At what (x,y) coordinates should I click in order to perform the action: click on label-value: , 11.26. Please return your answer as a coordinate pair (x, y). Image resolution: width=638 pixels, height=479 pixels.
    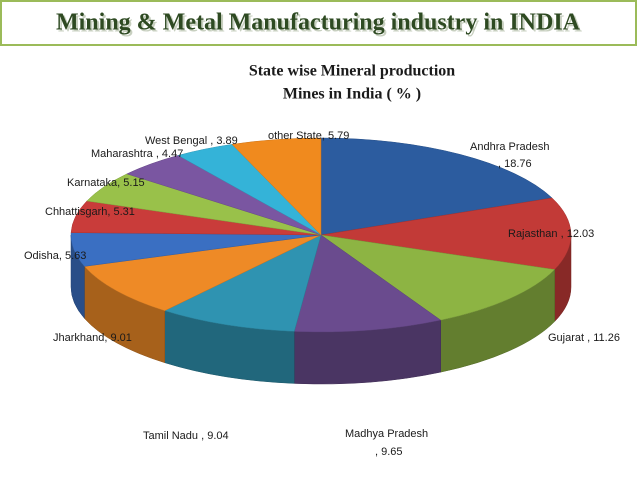
    Looking at the image, I should click on (602, 338).